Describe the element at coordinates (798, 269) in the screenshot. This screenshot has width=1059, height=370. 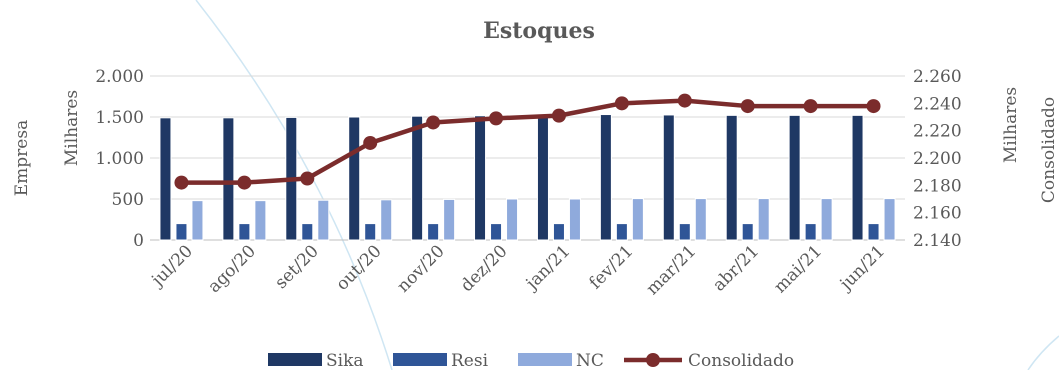
I see `x-tick-label: mai/21` at that location.